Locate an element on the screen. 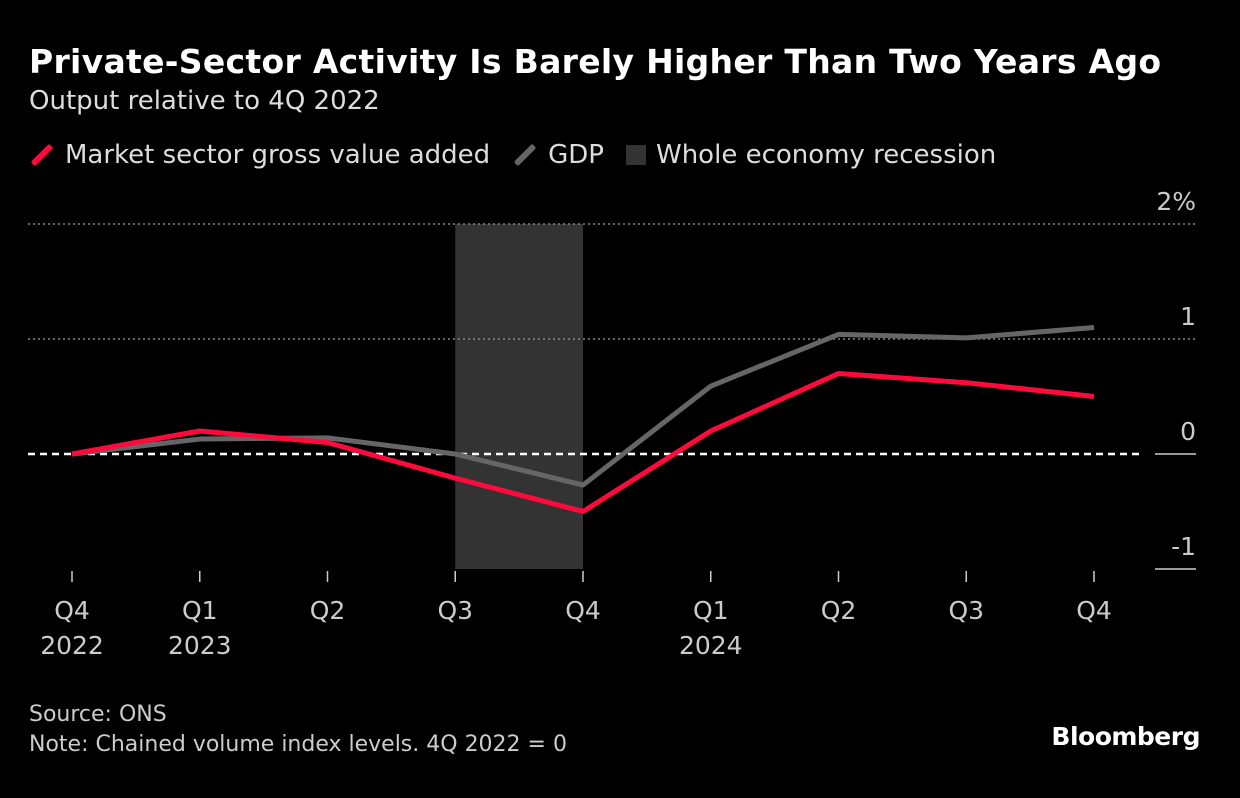 The image size is (1240, 798). recession-band is located at coordinates (519, 396).